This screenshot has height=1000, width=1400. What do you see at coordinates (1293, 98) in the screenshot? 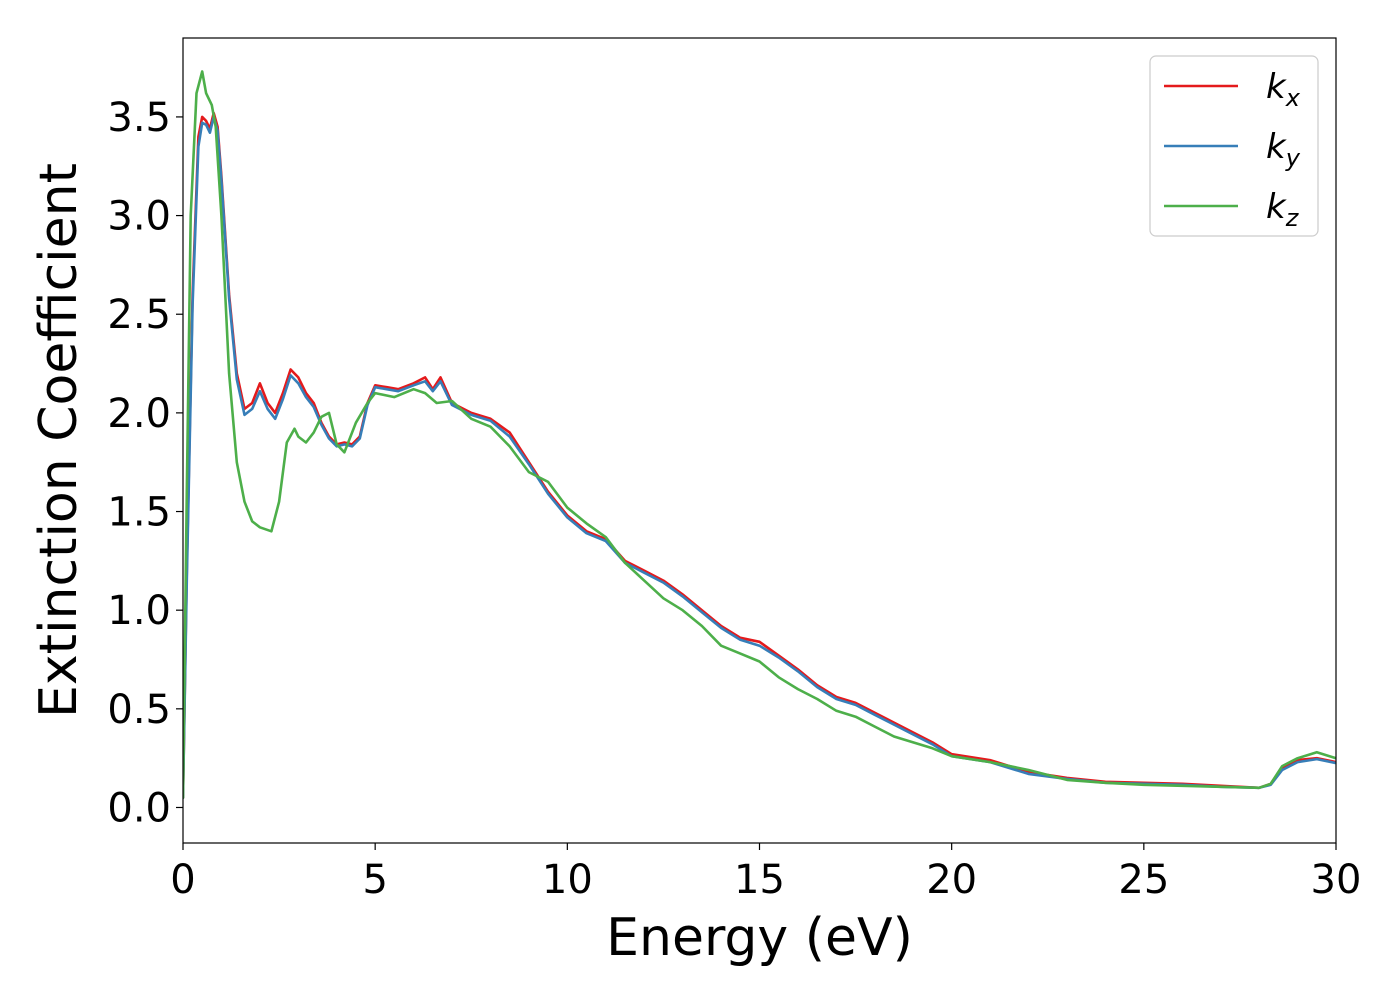
I see `legend-label-subscript: x` at bounding box center [1293, 98].